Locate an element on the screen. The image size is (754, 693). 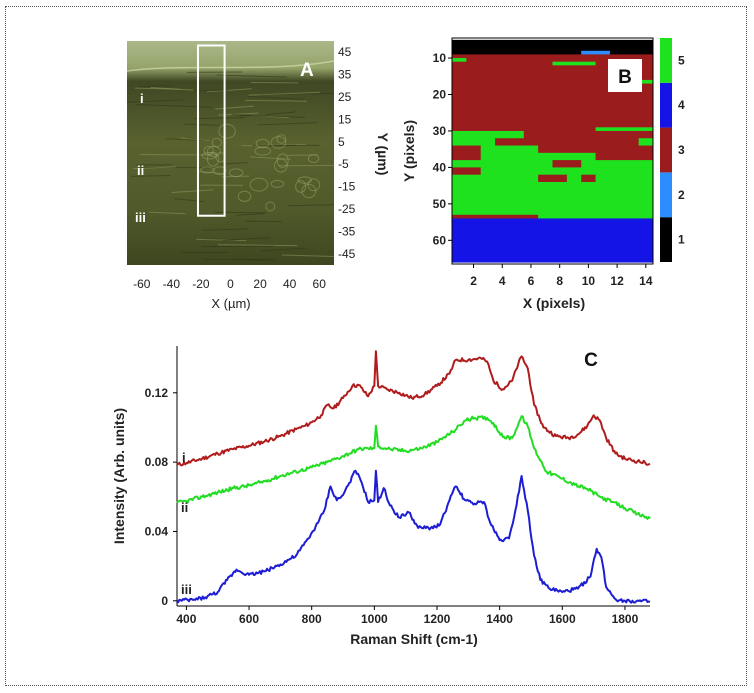
panel-a-y-tick-label: 45 is located at coordinates (345, 52).